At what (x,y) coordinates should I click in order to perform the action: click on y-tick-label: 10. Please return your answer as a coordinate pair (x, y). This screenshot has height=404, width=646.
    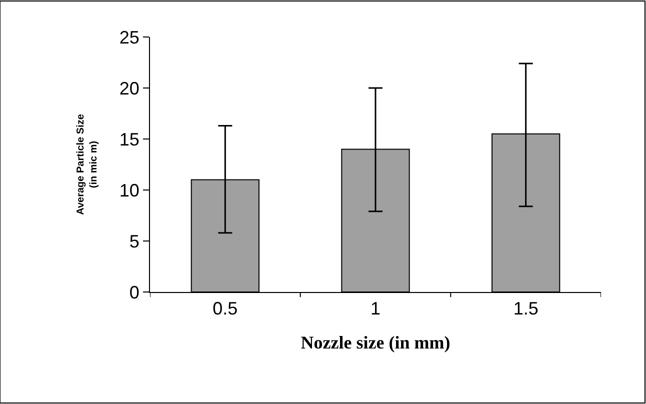
    Looking at the image, I should click on (129, 190).